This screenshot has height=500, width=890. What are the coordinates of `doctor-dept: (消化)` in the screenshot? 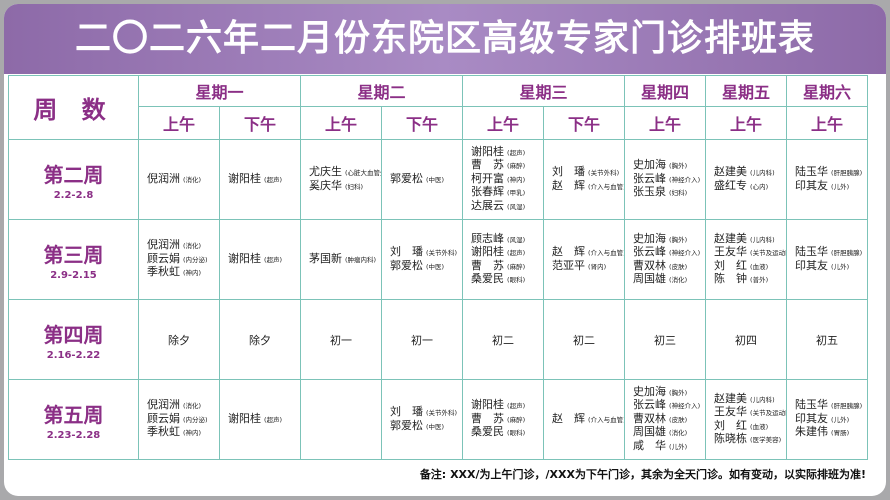 It's located at (678, 280).